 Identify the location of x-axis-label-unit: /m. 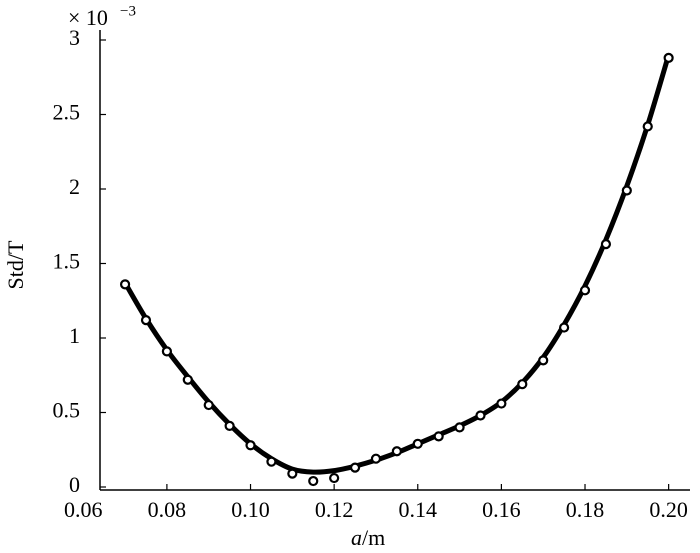
(373, 537).